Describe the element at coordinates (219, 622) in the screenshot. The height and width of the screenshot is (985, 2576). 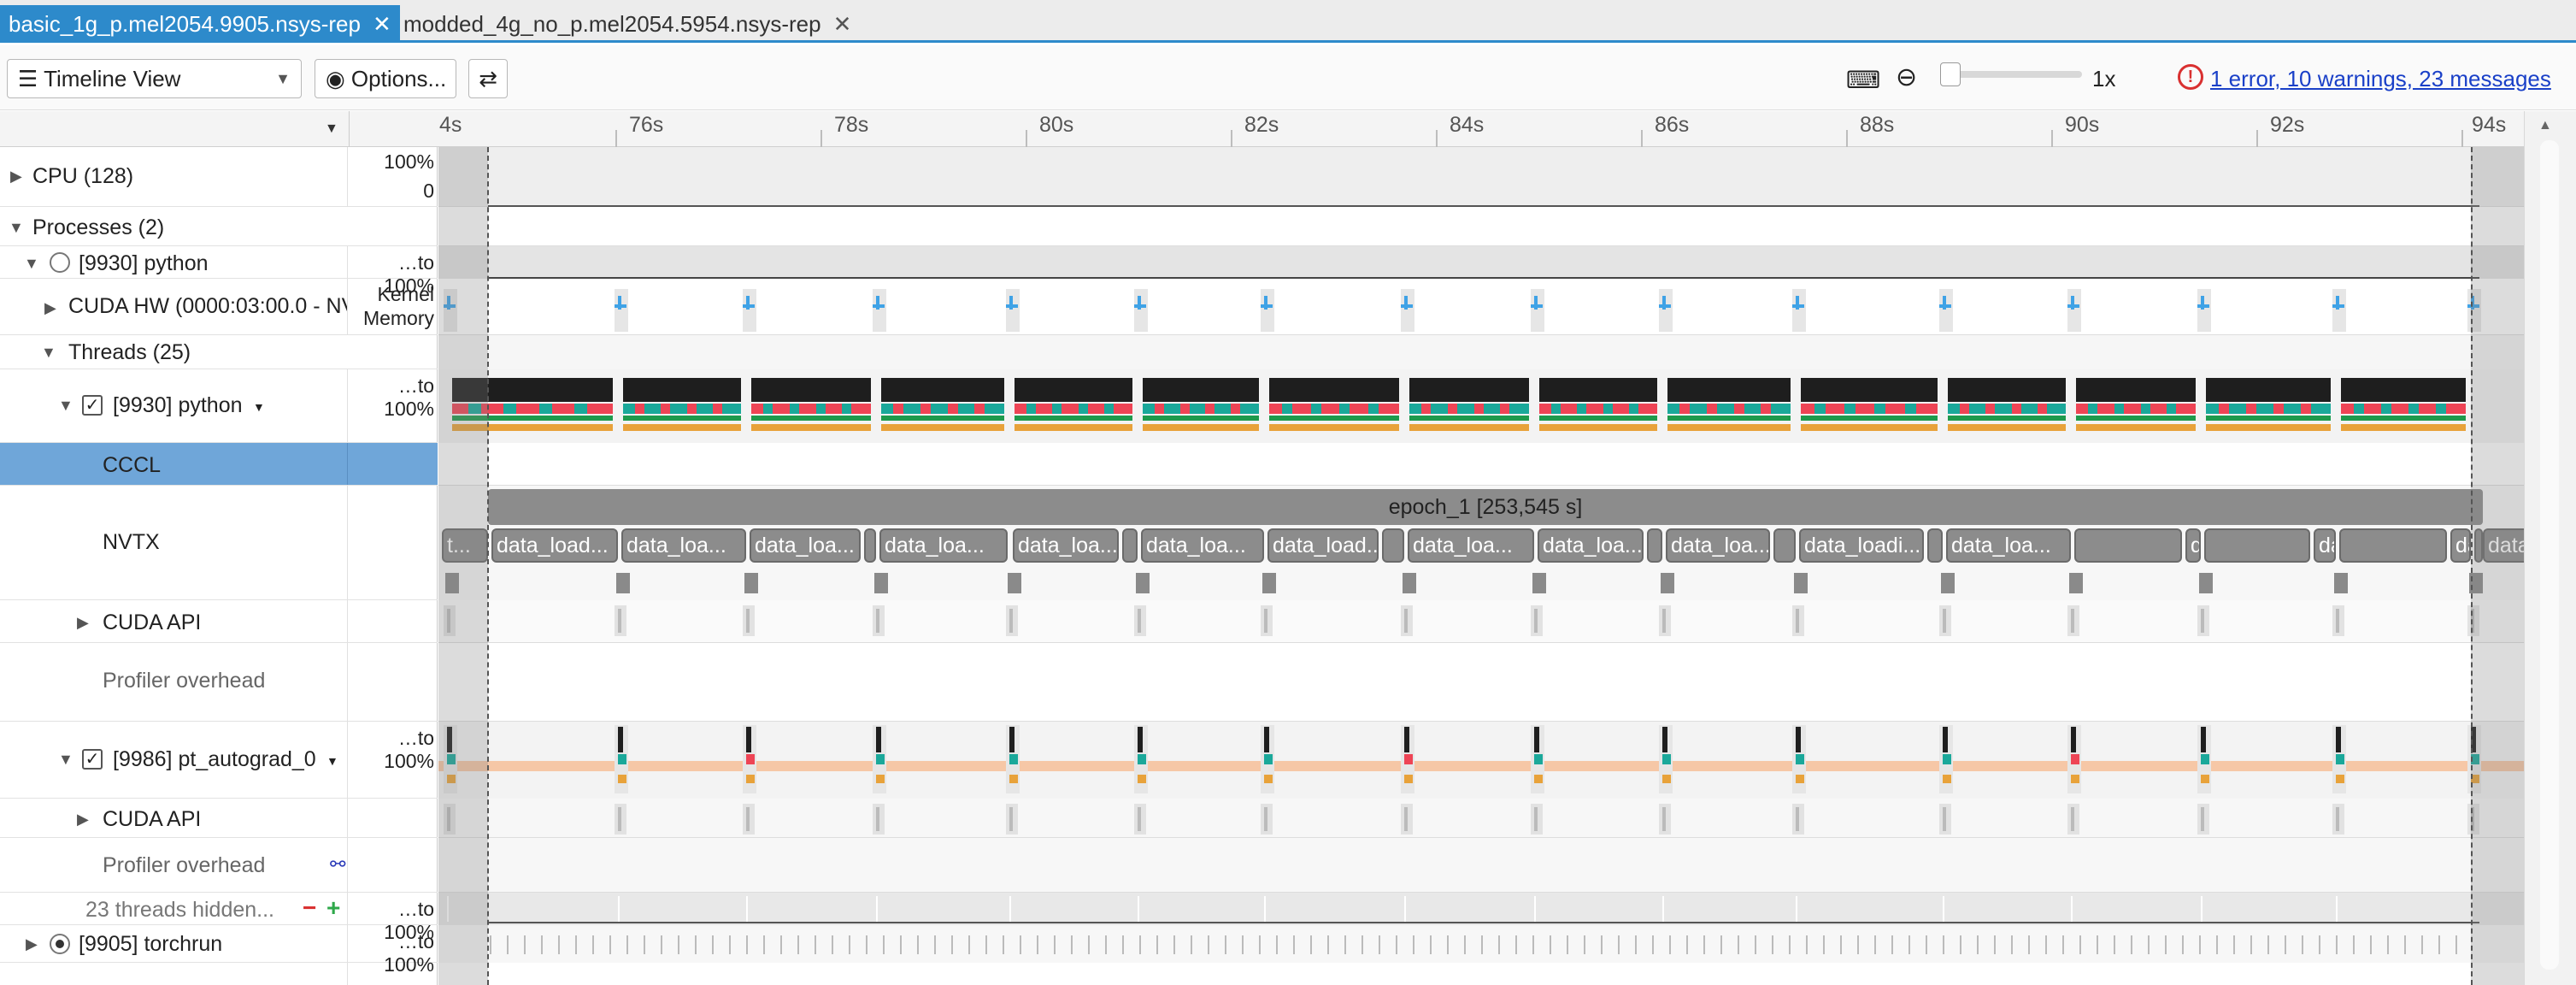
I see `row-cuda-api: ▶ CUDA API` at that location.